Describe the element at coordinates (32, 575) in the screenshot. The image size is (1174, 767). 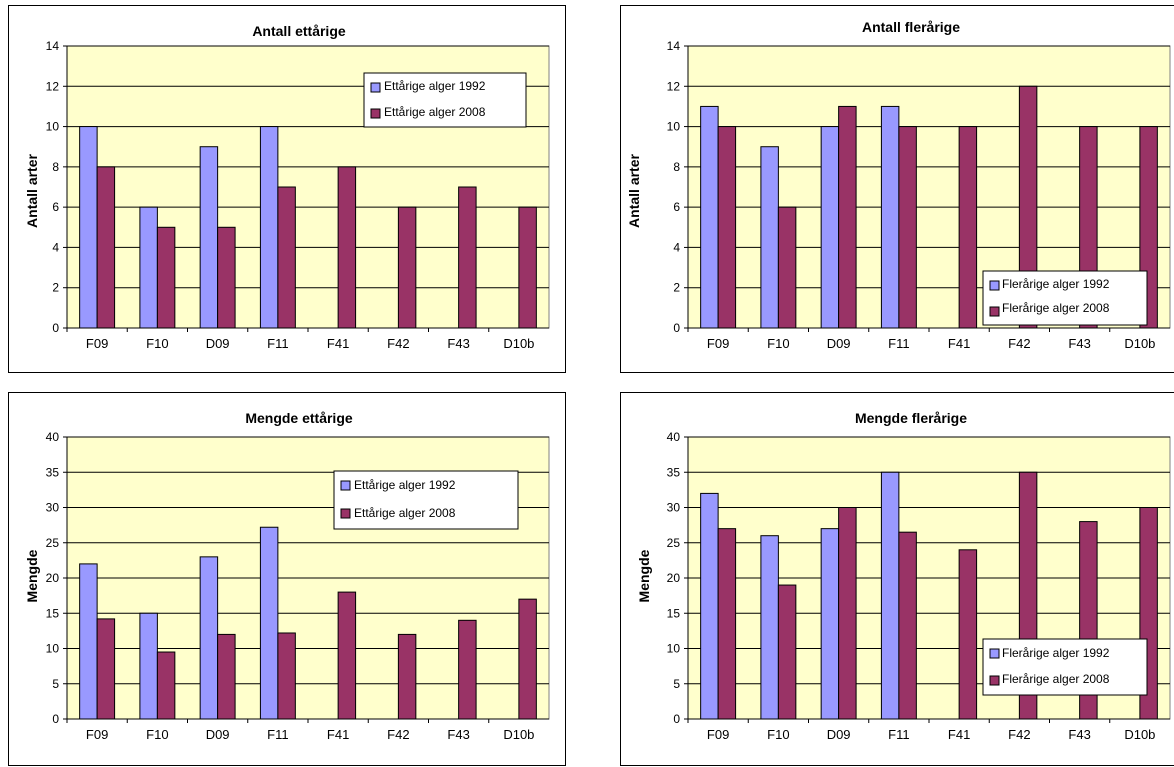
I see `y-axis-label: Mengde` at that location.